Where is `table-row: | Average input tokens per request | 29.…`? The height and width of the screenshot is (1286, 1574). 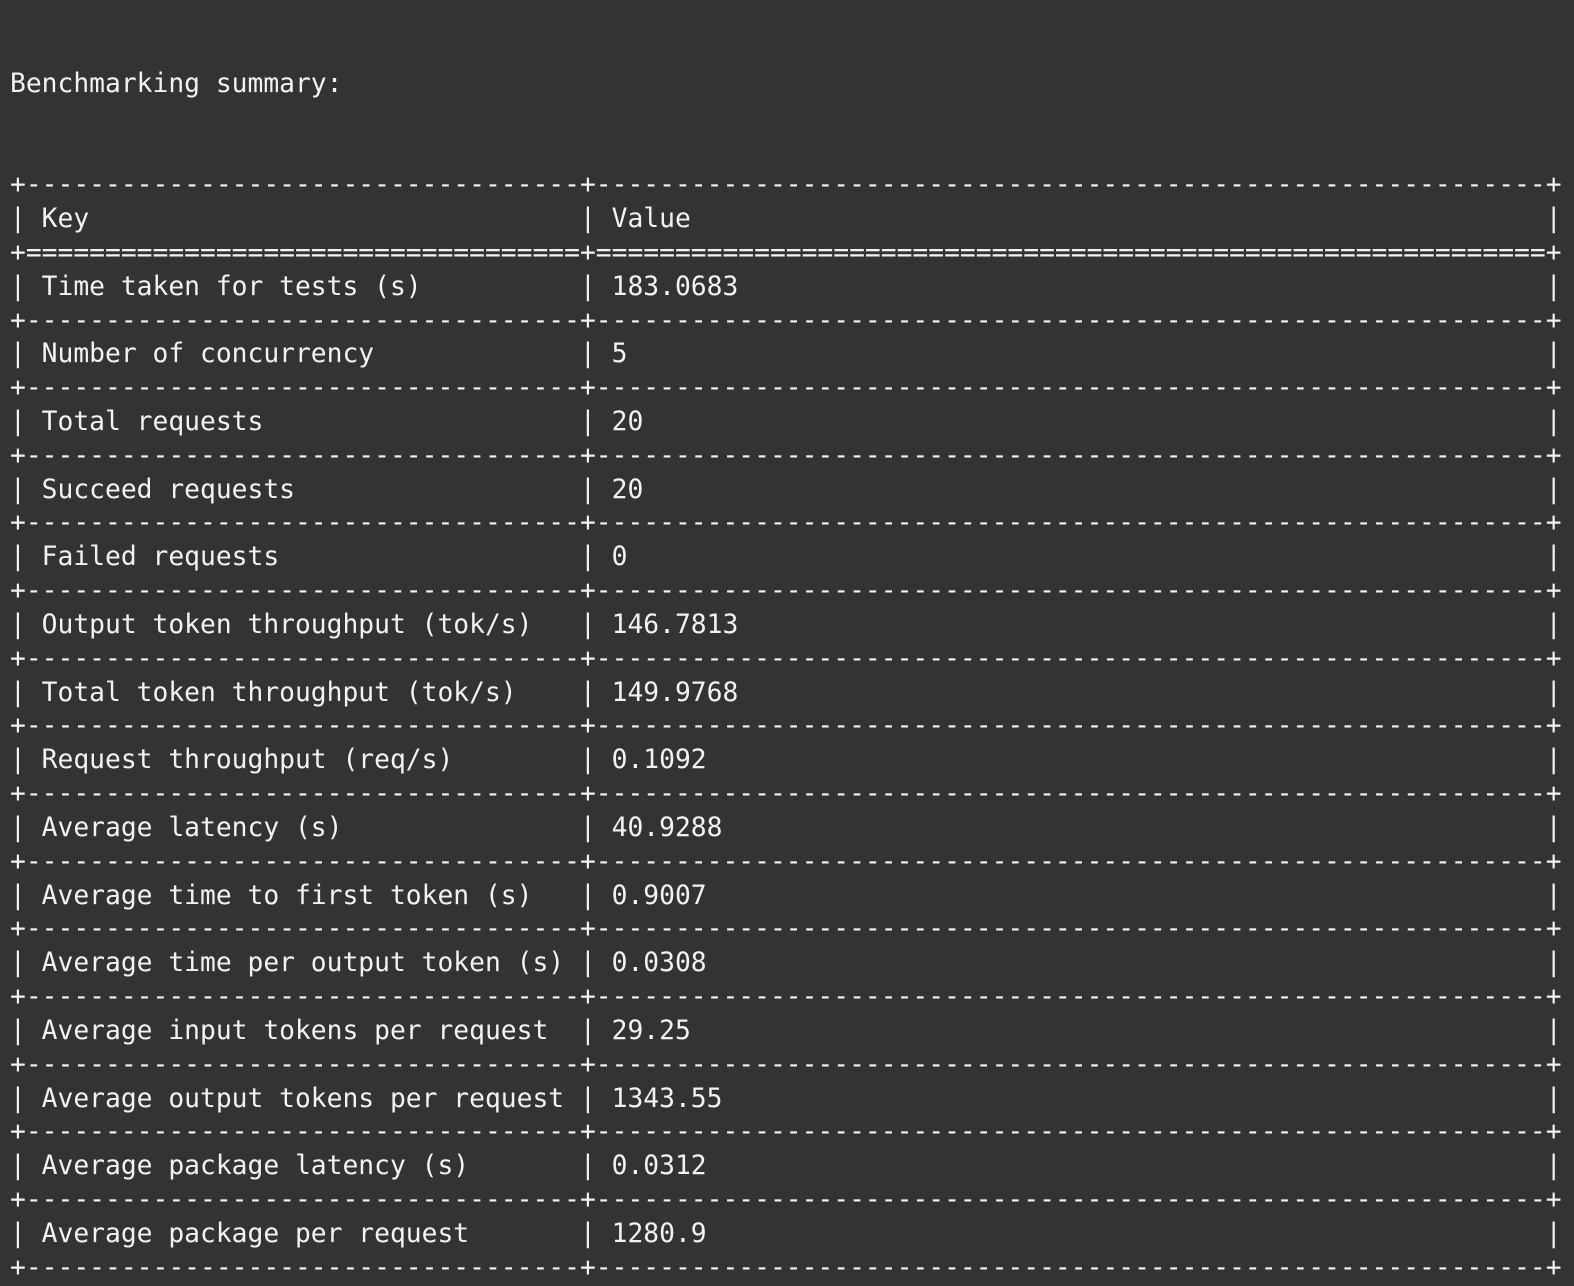 table-row: | Average input tokens per request | 29.… is located at coordinates (786, 1030).